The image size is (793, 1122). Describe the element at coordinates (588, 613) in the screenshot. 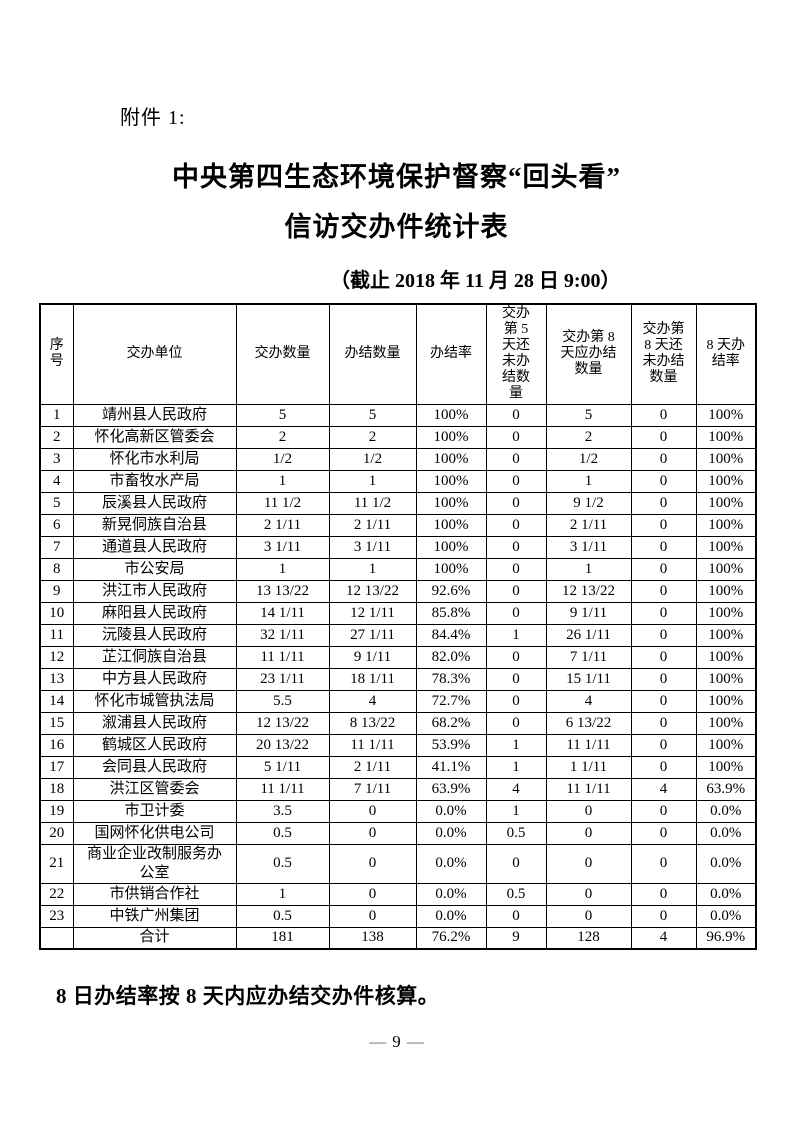

I see `cell-value-4: 9 1/11` at that location.